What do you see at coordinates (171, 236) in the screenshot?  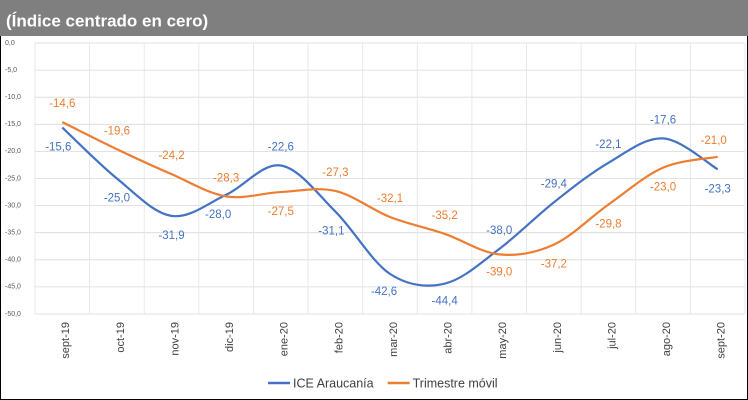 I see `data-label: -31,9` at bounding box center [171, 236].